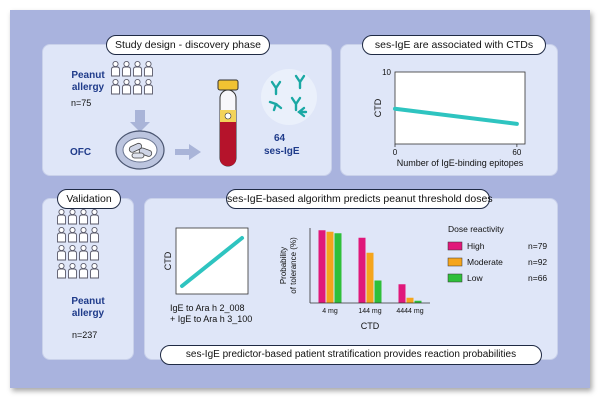 Image resolution: width=600 pixels, height=400 pixels. Describe the element at coordinates (140, 121) in the screenshot. I see `arrow-down-icon` at that location.